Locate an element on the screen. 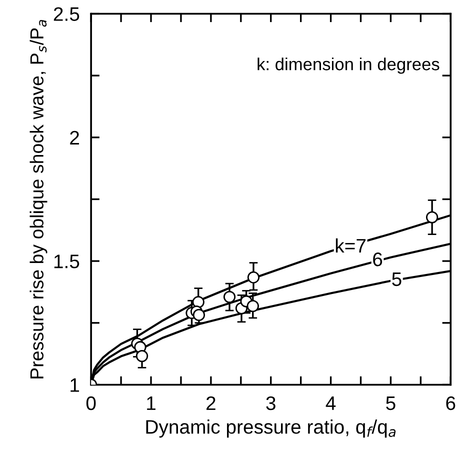  annotation: k=7 is located at coordinates (351, 245).